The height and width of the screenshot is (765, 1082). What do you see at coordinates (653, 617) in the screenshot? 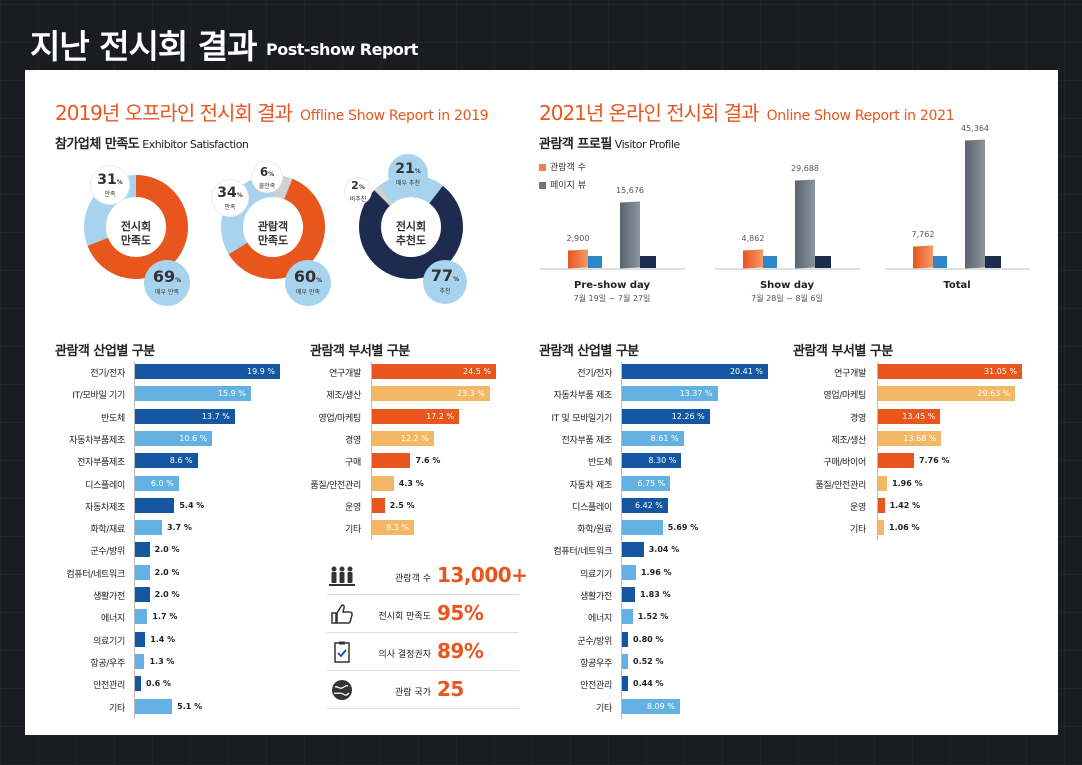
I see `online-industry-value: 1.52 %` at bounding box center [653, 617].